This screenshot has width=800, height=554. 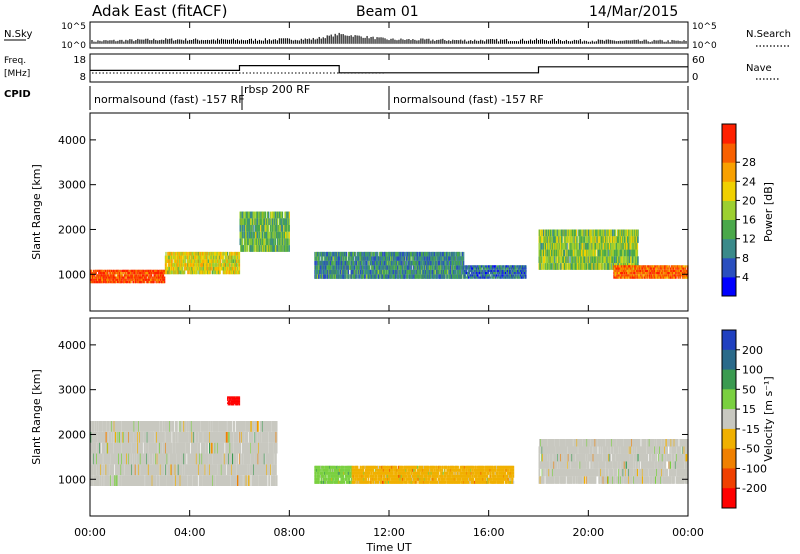 I want to click on cpid-segment-2: rbsp 200 RF, so click(x=277, y=89).